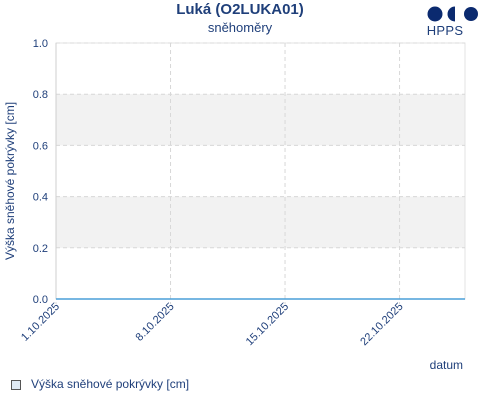 This screenshot has width=480, height=400. What do you see at coordinates (110, 384) in the screenshot?
I see `legend-label: Výška sněhové pokrývky [cm]` at bounding box center [110, 384].